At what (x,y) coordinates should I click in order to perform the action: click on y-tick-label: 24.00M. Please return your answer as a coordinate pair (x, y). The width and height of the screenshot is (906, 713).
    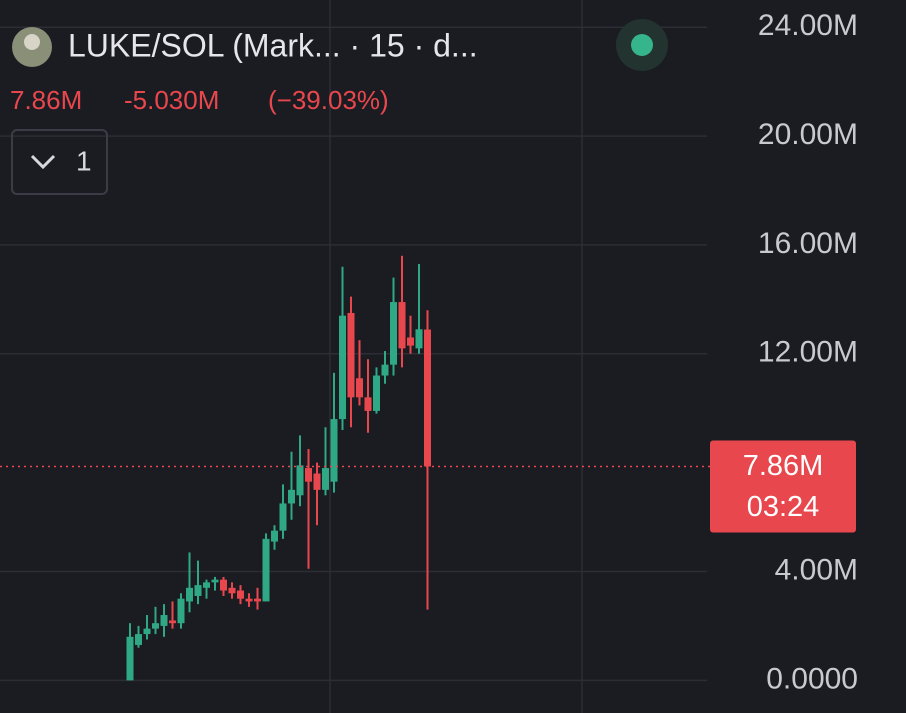
    Looking at the image, I should click on (808, 25).